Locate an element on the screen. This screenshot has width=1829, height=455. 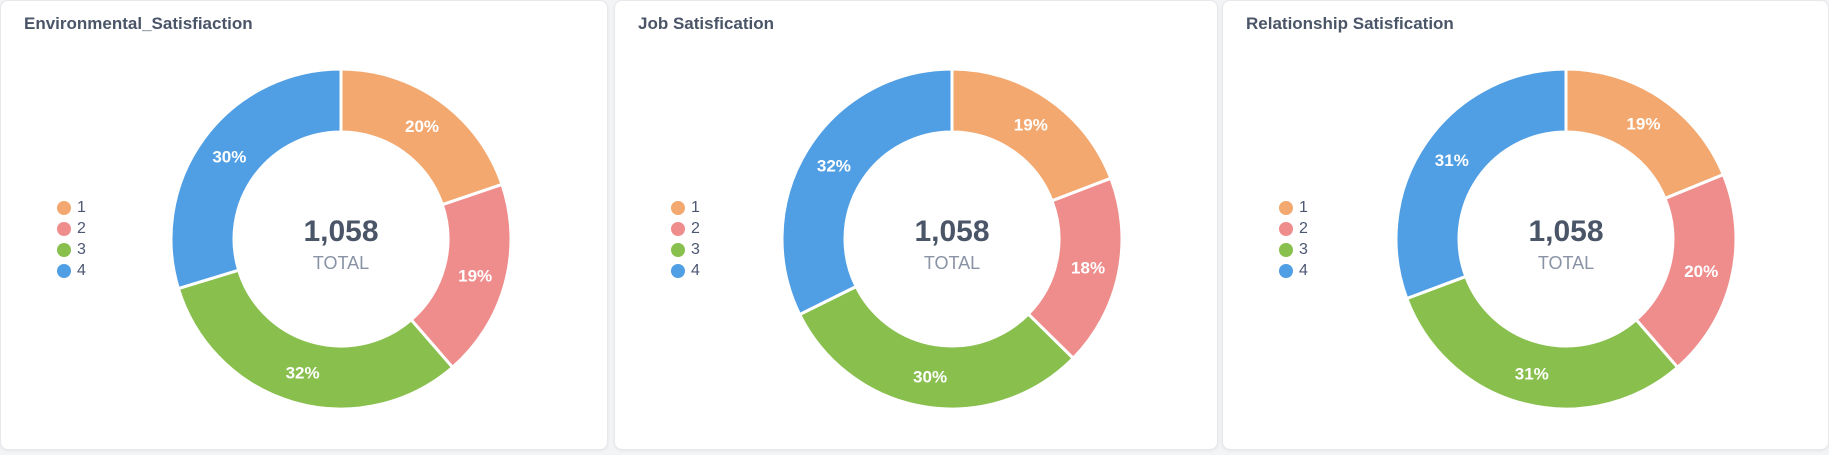
donut-chart: 20% 19% 32% 30% 1,058 TOTAL is located at coordinates (341, 239).